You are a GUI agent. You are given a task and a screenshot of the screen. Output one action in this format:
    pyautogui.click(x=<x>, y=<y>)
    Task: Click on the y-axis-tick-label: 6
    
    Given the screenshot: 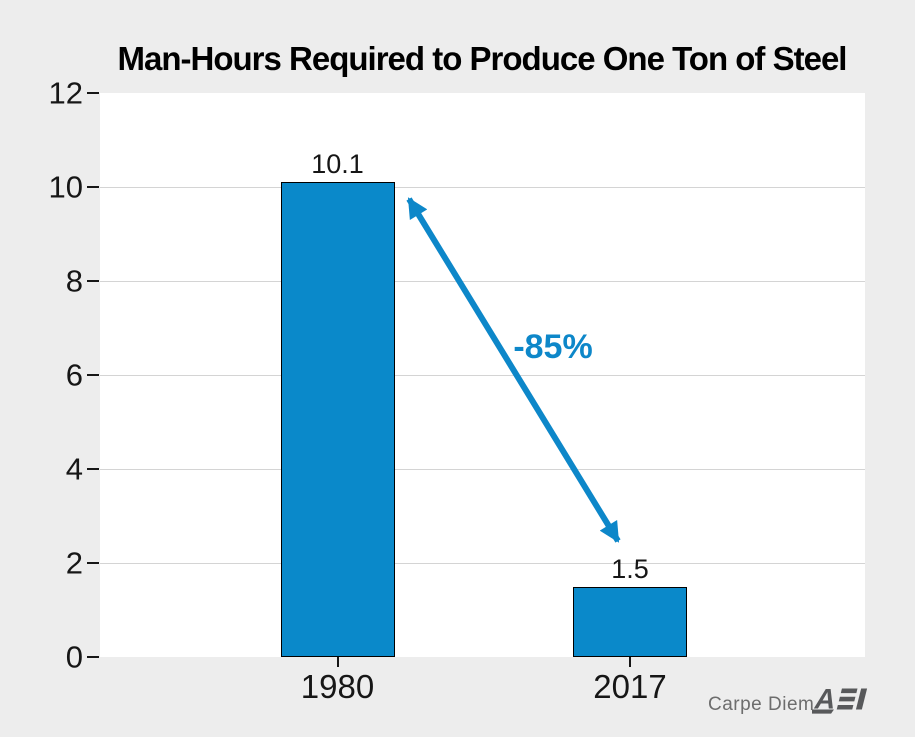 What is the action you would take?
    pyautogui.click(x=74, y=375)
    